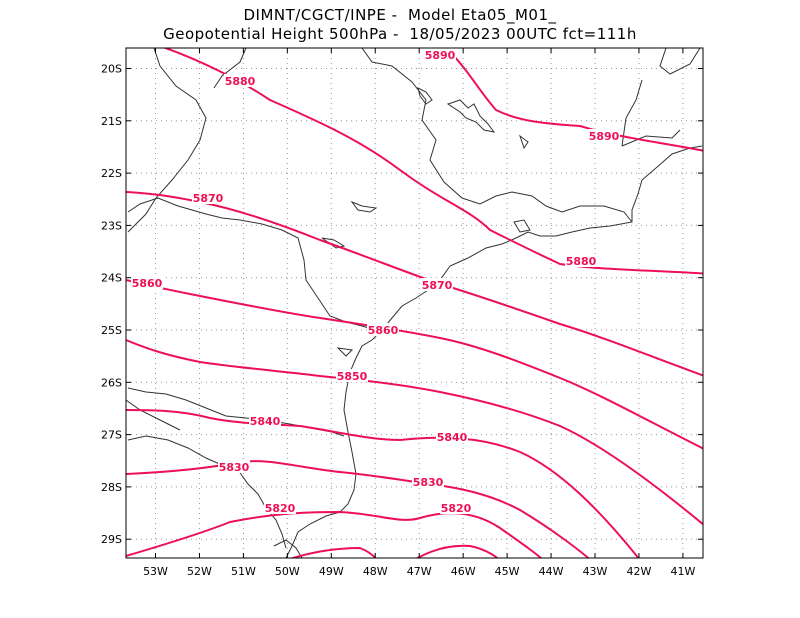  What do you see at coordinates (288, 548) in the screenshot?
I see `lagoon-outline` at bounding box center [288, 548].